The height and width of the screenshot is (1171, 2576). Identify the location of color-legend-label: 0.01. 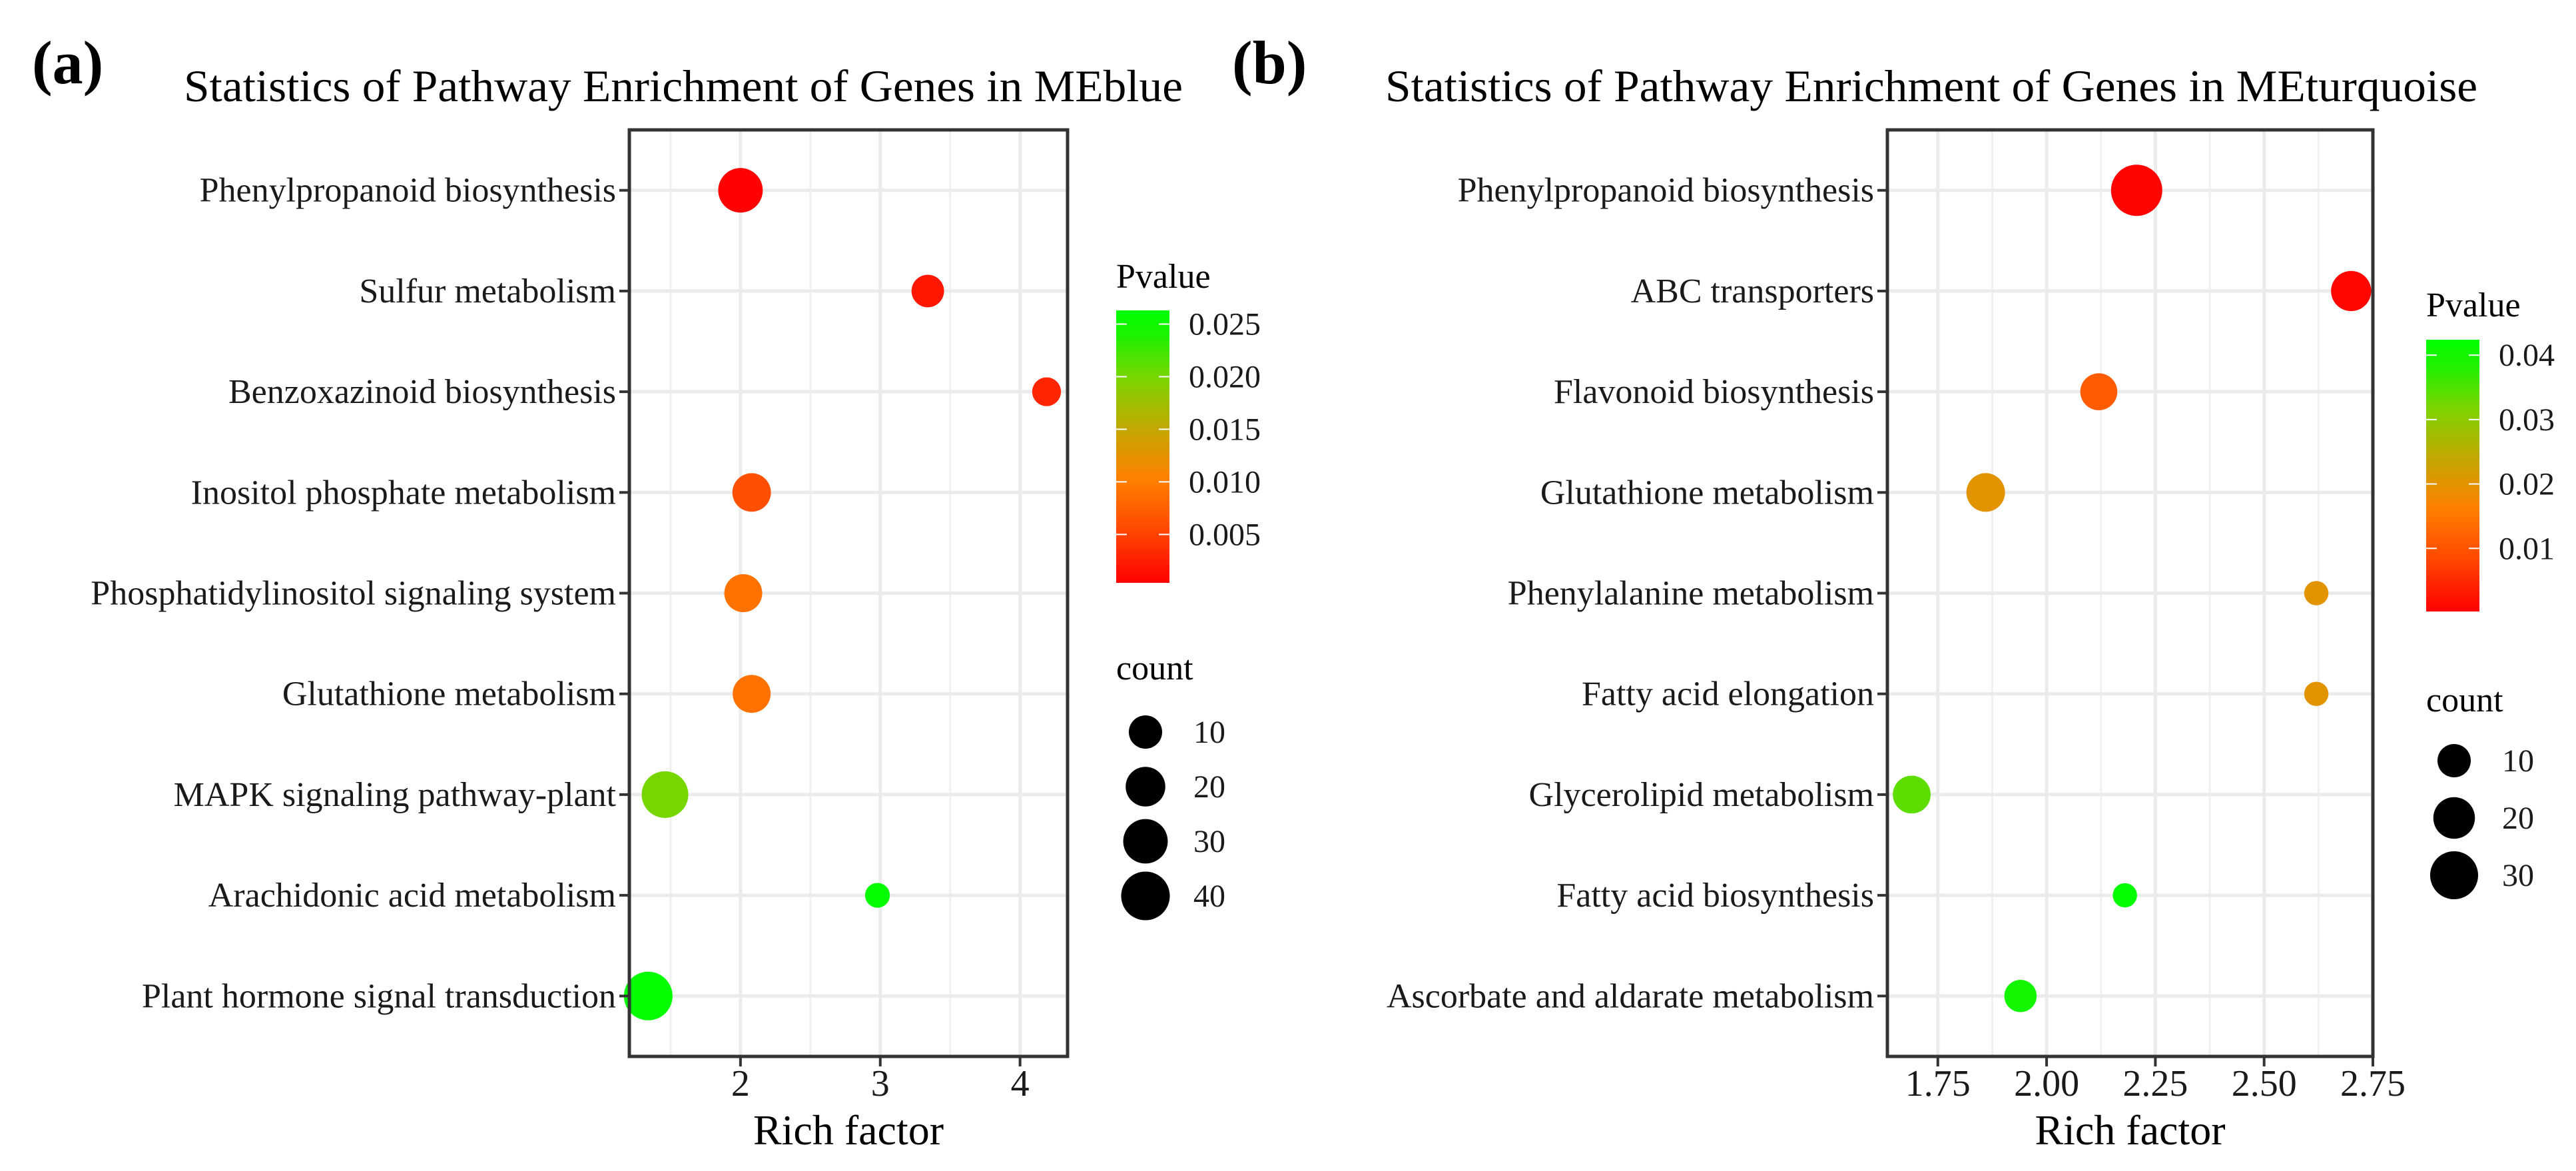
(2527, 548).